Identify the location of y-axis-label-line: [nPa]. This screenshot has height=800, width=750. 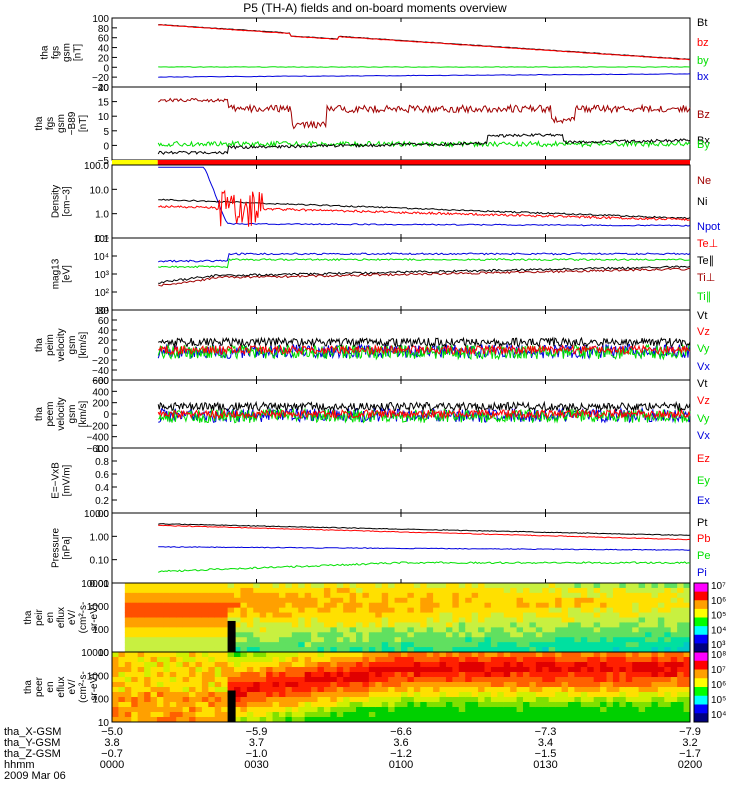
(67, 548).